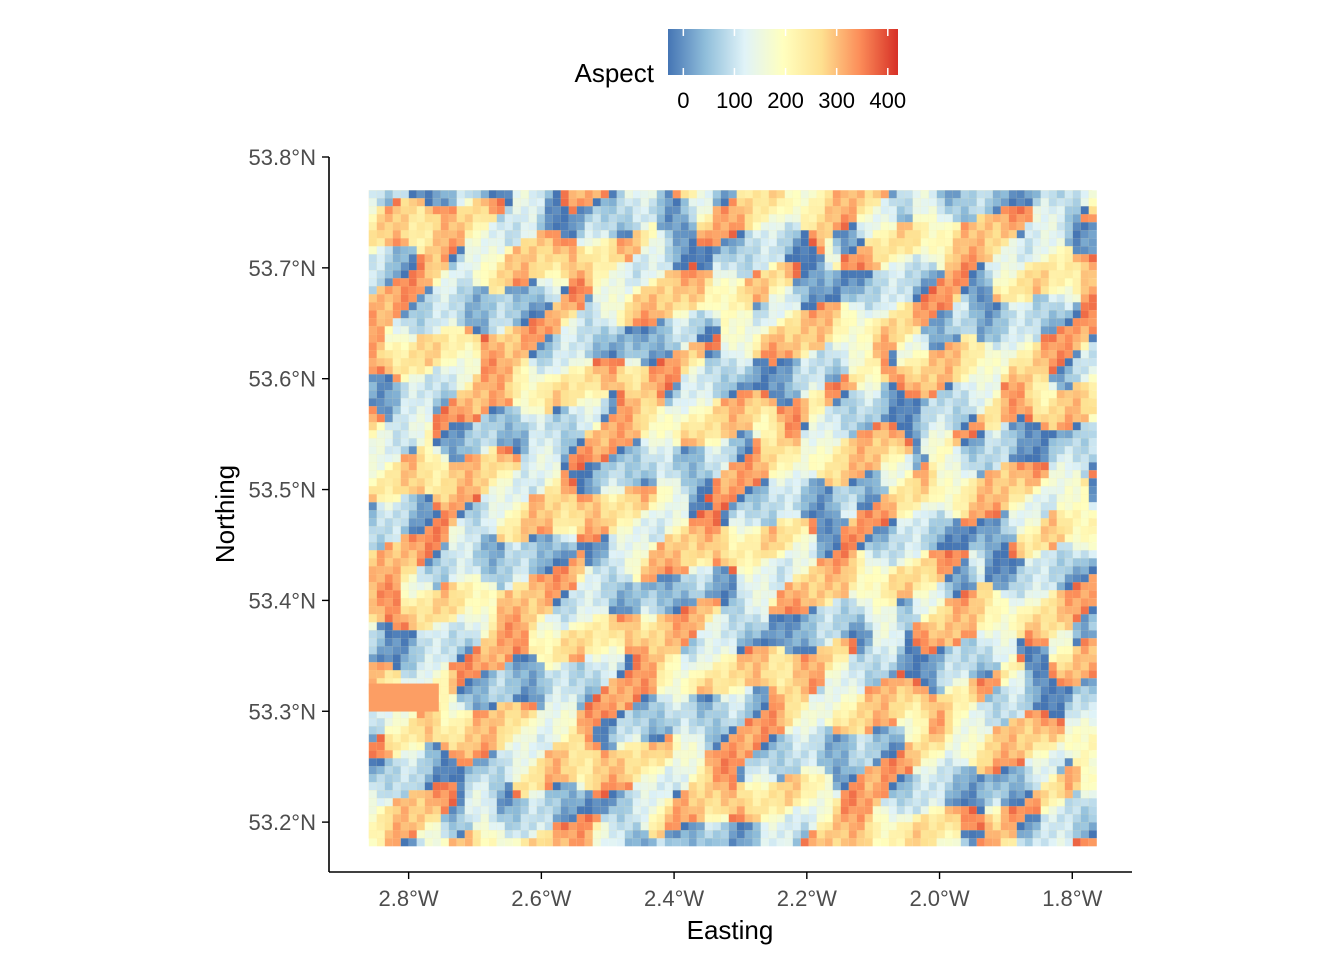  What do you see at coordinates (730, 930) in the screenshot?
I see `x-axis-label: Easting` at bounding box center [730, 930].